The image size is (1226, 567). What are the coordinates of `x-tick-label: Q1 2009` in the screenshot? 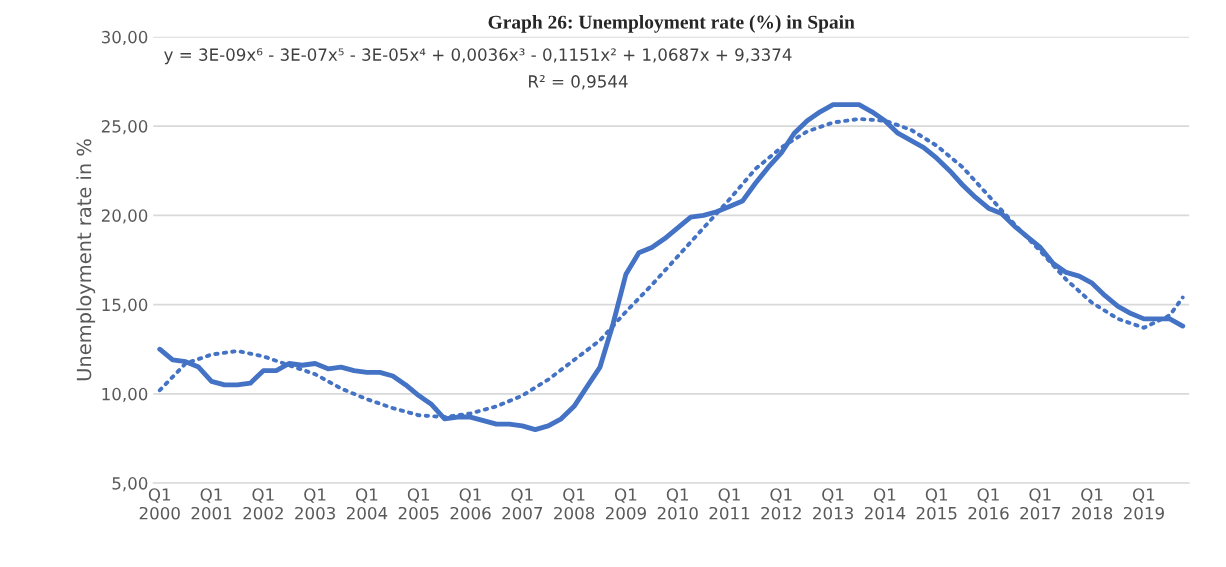 It's located at (625, 504).